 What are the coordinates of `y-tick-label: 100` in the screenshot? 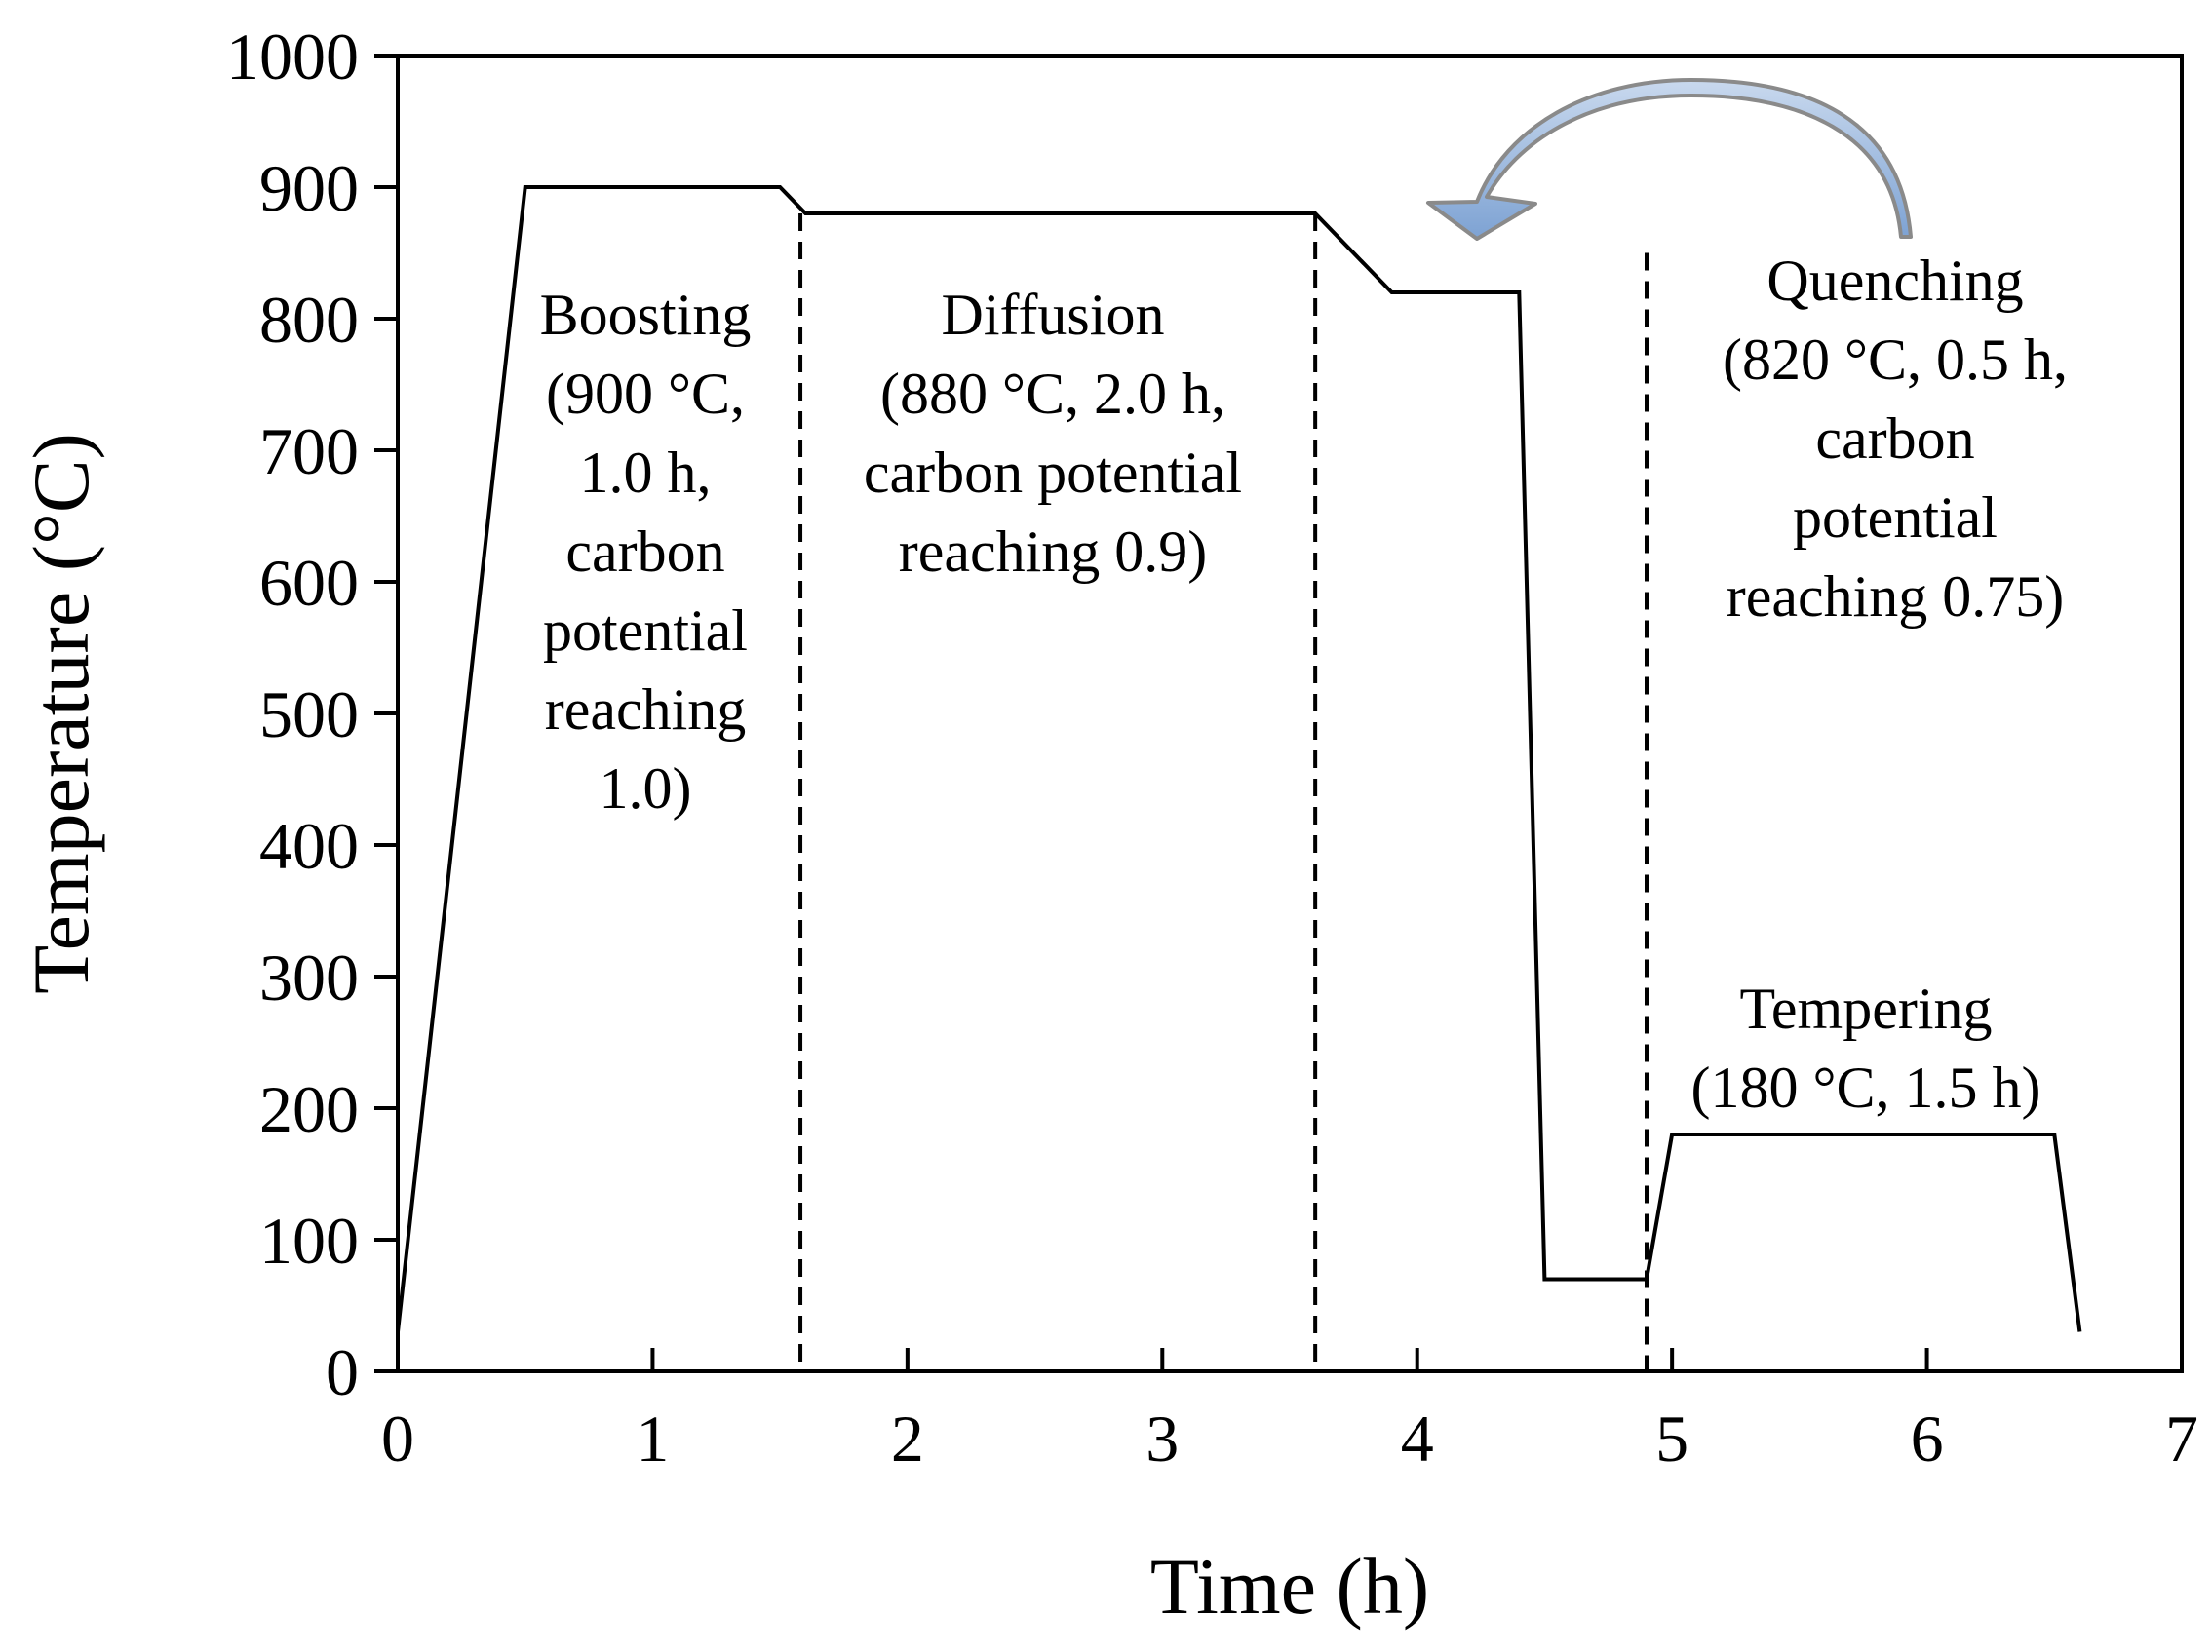 It's located at (309, 1241).